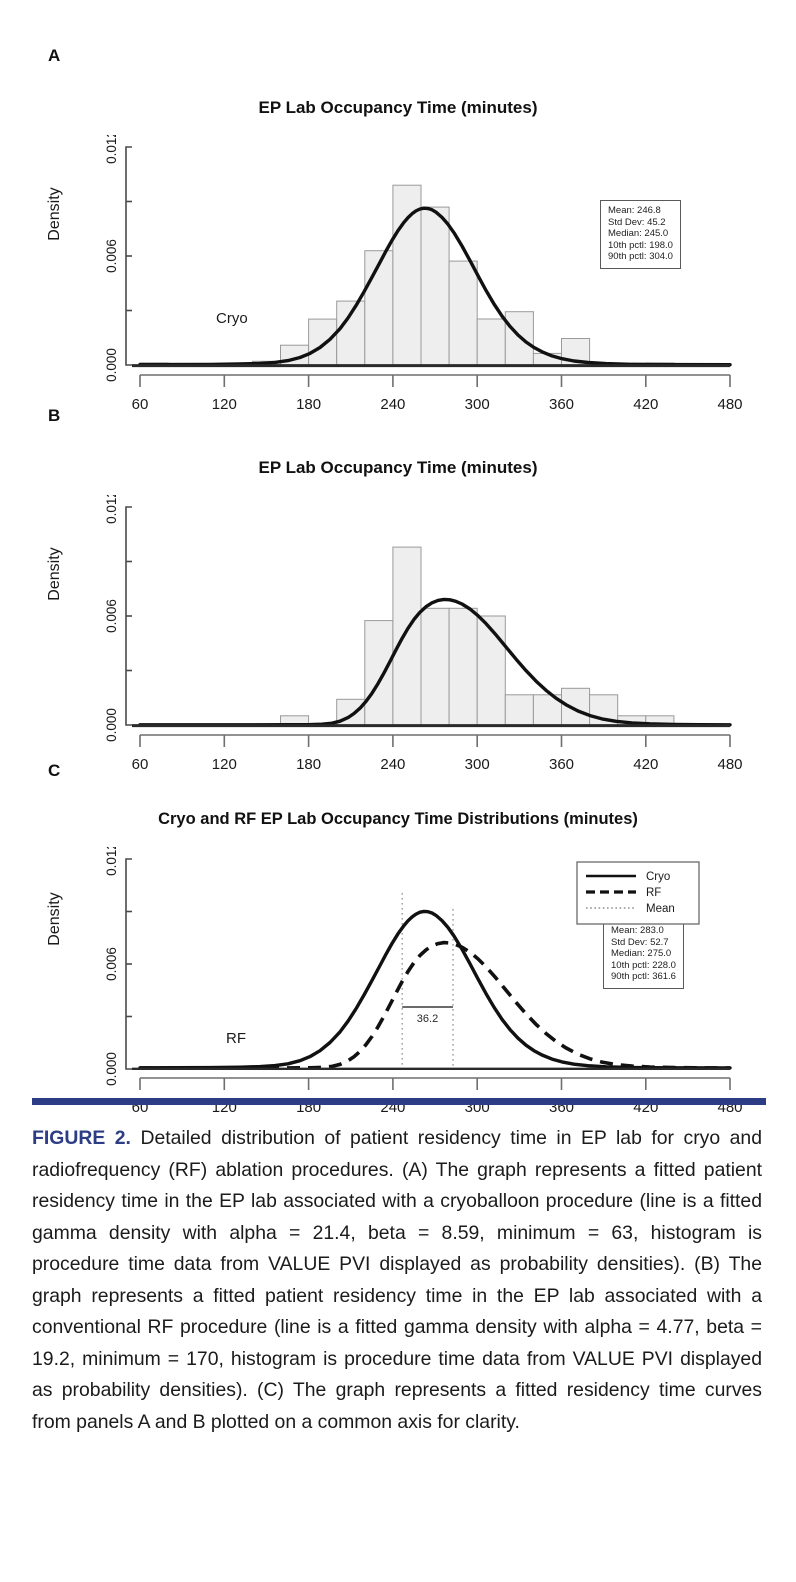  Describe the element at coordinates (637, 222) in the screenshot. I see `panel-a-stat-std-dev: Std Dev: 45.2` at that location.